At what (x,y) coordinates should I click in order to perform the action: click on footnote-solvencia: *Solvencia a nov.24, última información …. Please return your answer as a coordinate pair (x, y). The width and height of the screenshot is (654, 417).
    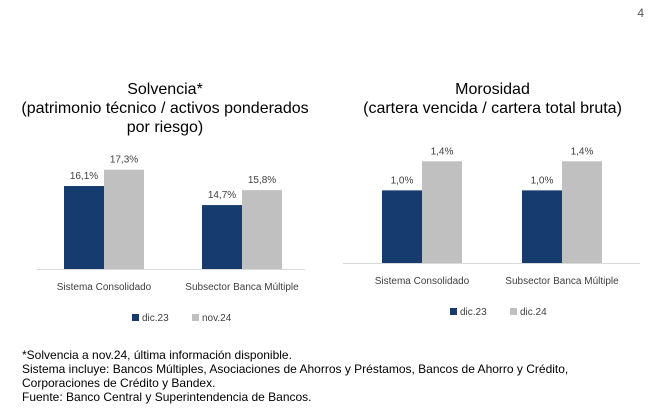
    Looking at the image, I should click on (157, 355).